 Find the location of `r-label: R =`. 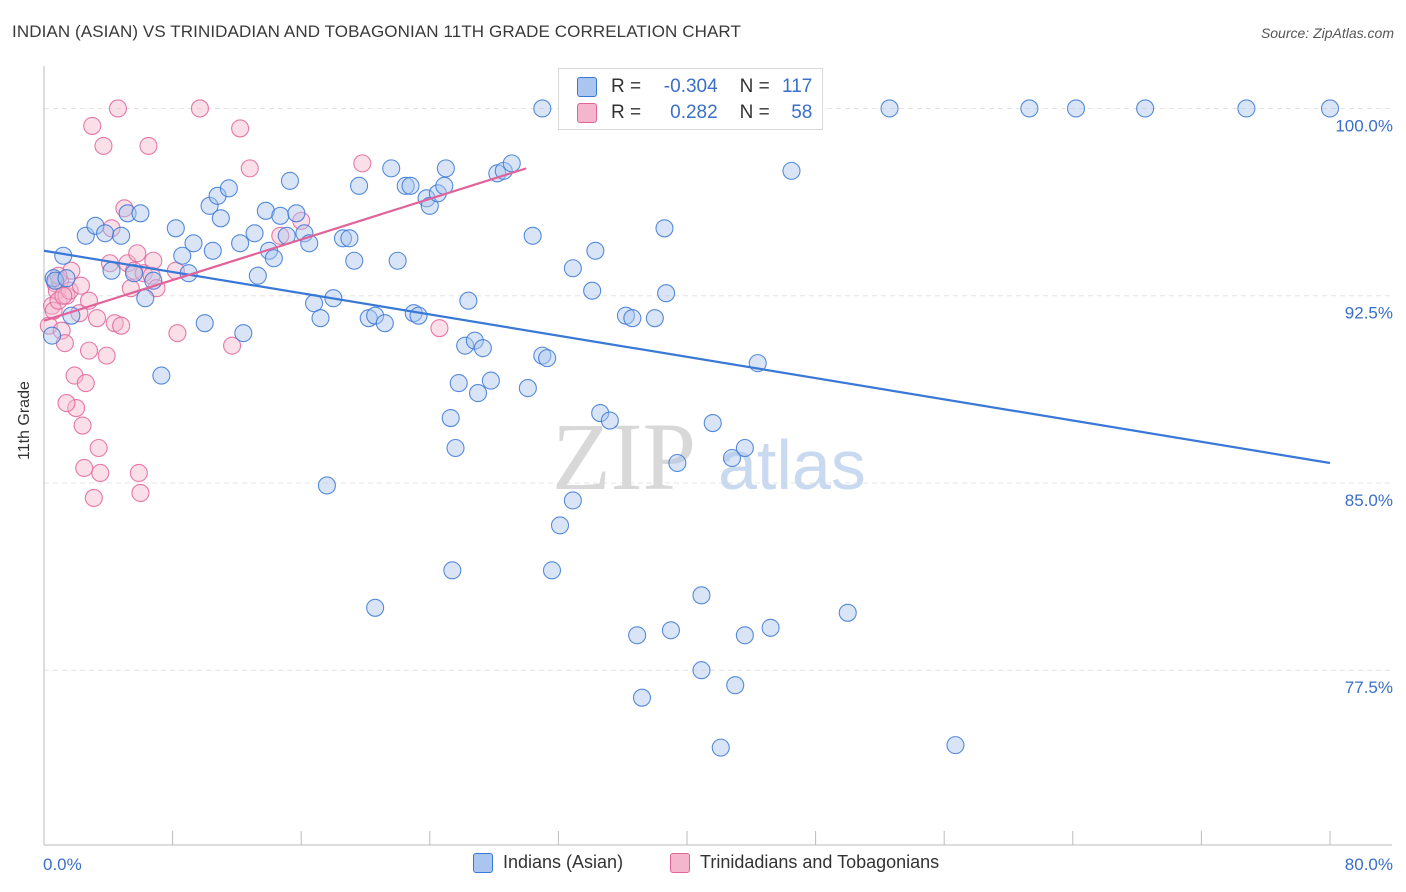

r-label: R = is located at coordinates (626, 86).